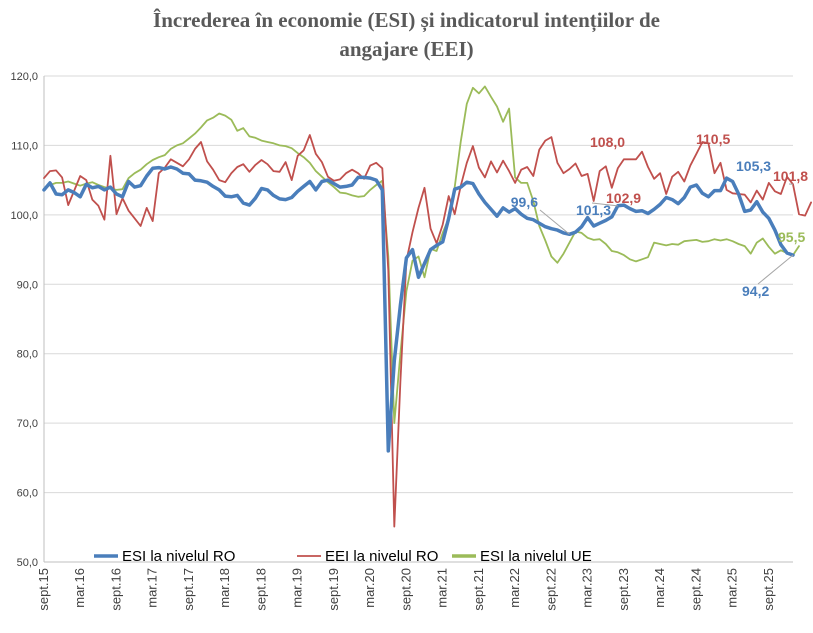  What do you see at coordinates (178, 556) in the screenshot?
I see `legend-label: ESI la nivelul RO` at bounding box center [178, 556].